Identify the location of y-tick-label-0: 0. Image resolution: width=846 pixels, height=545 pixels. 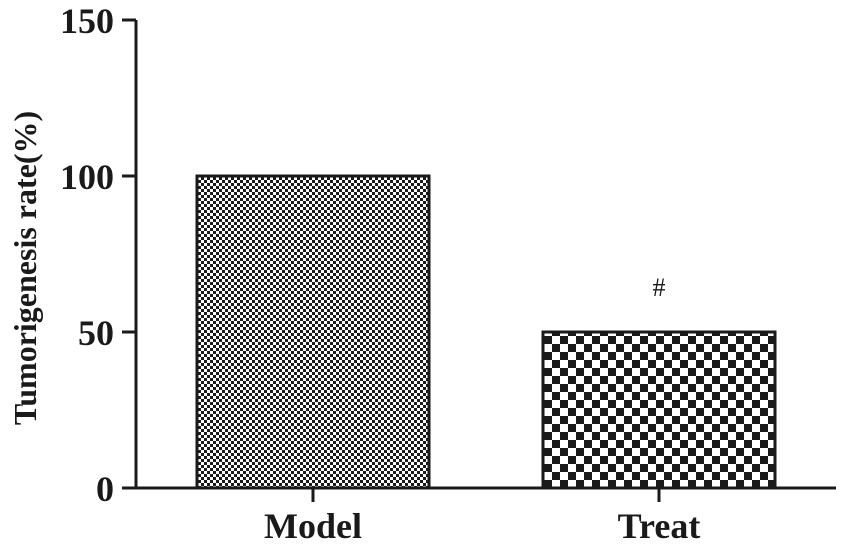
(105, 489).